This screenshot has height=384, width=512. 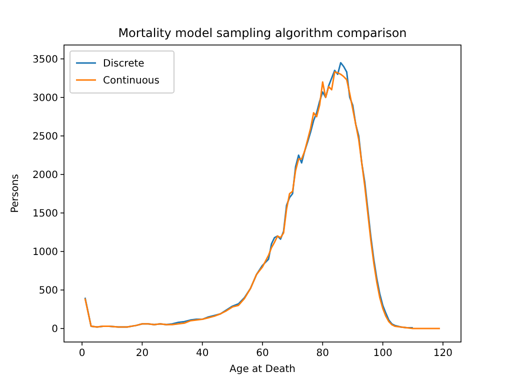 What do you see at coordinates (442, 353) in the screenshot?
I see `x-tick-label: 120` at bounding box center [442, 353].